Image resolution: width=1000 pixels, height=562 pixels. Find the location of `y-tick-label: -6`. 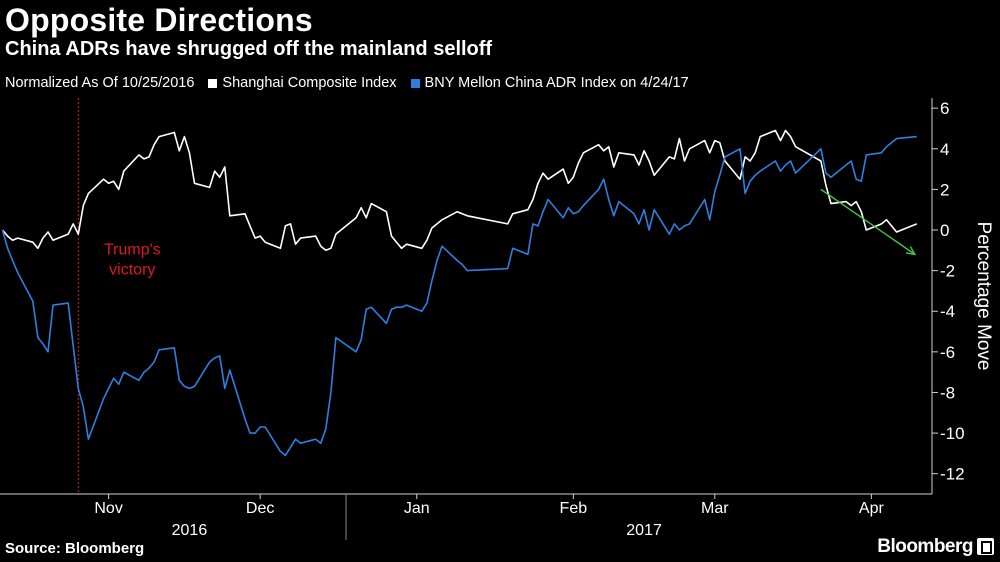

y-tick-label: -6 is located at coordinates (947, 352).